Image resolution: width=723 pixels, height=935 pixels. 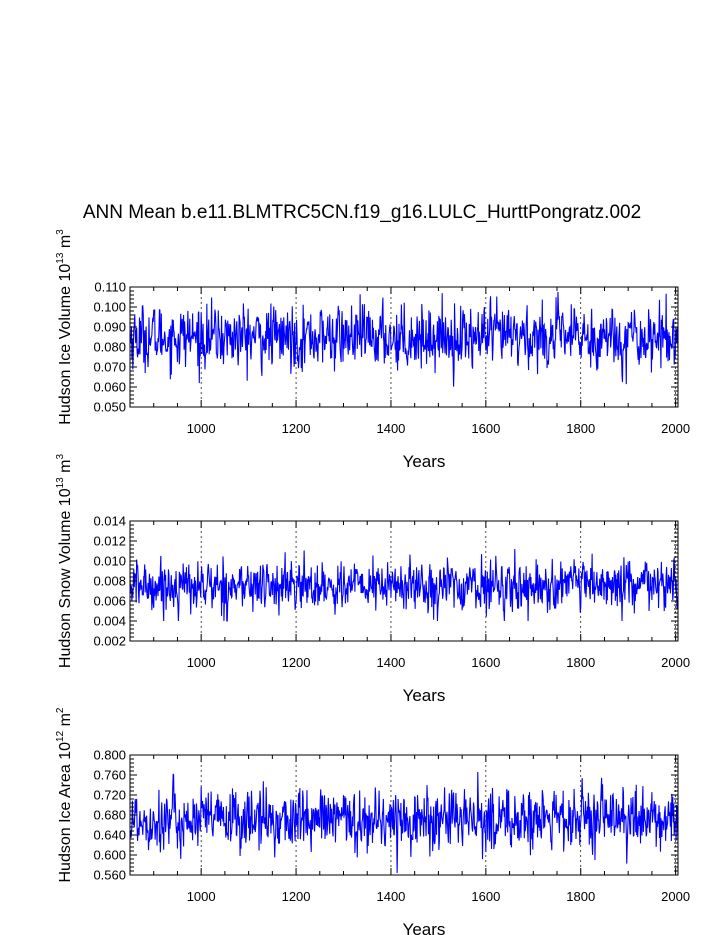 I want to click on y-tick-label: 0.600, so click(x=109, y=855).